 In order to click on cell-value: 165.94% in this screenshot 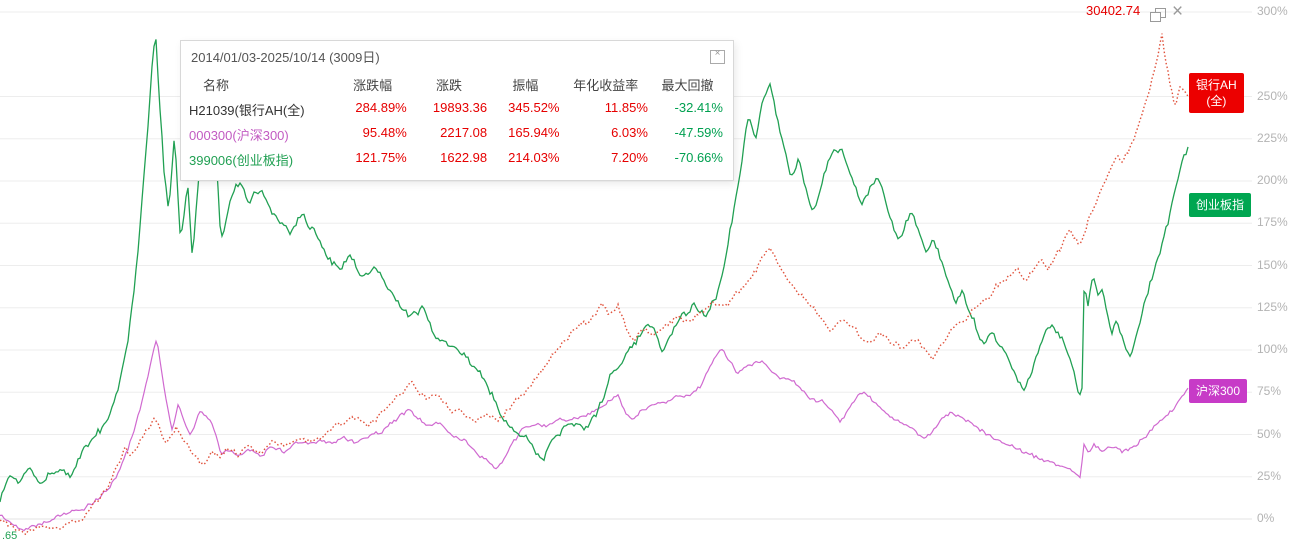, I will do `click(534, 132)`.